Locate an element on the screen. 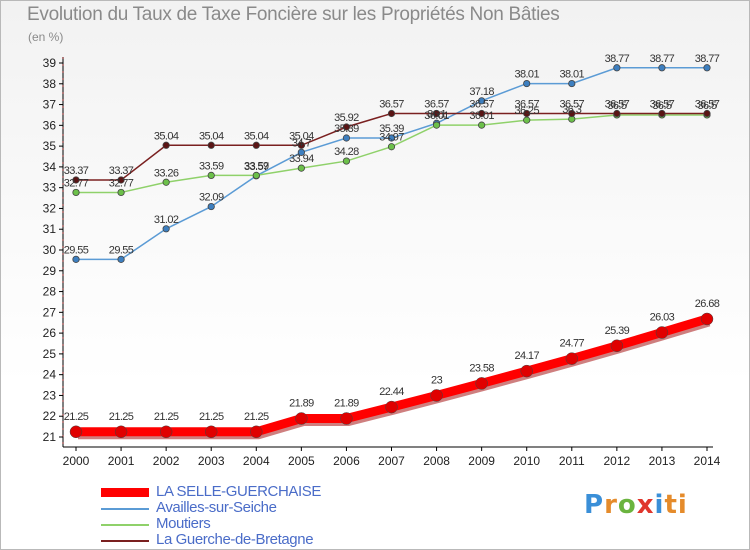 The width and height of the screenshot is (750, 550). data-label-moutiers: 32.77 is located at coordinates (76, 183).